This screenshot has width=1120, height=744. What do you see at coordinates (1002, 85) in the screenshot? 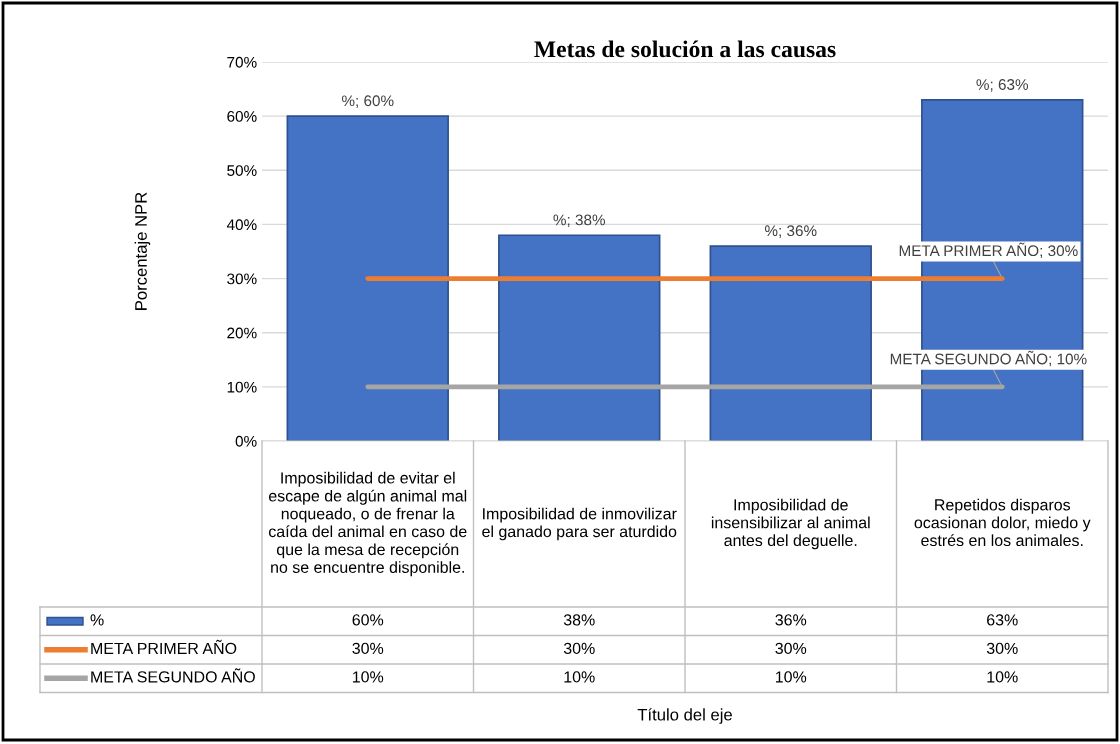
I see `annotation: %; 63%` at bounding box center [1002, 85].